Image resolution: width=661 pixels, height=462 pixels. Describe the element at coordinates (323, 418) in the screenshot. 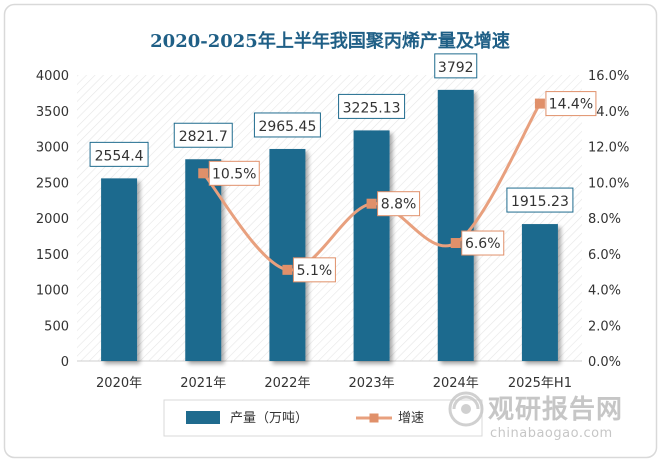

I see `legend: 产量（万吨） 增速` at that location.